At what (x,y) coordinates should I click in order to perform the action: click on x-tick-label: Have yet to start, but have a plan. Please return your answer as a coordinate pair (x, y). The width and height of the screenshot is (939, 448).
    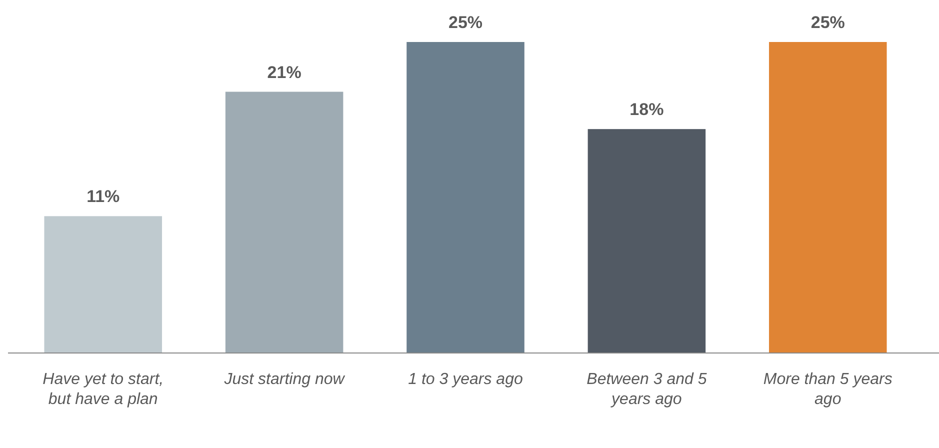
    Looking at the image, I should click on (103, 389).